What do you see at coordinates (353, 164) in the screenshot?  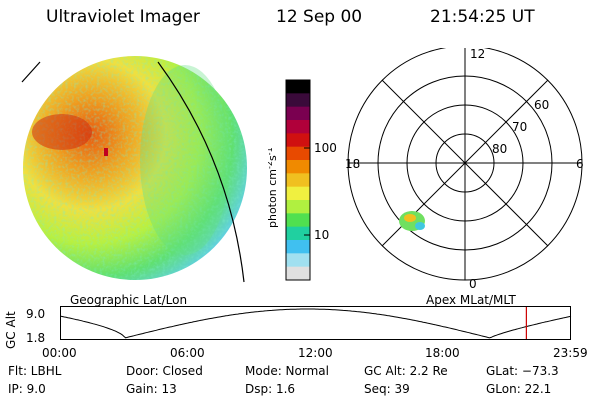 I see `mlt-label-18: 18` at bounding box center [353, 164].